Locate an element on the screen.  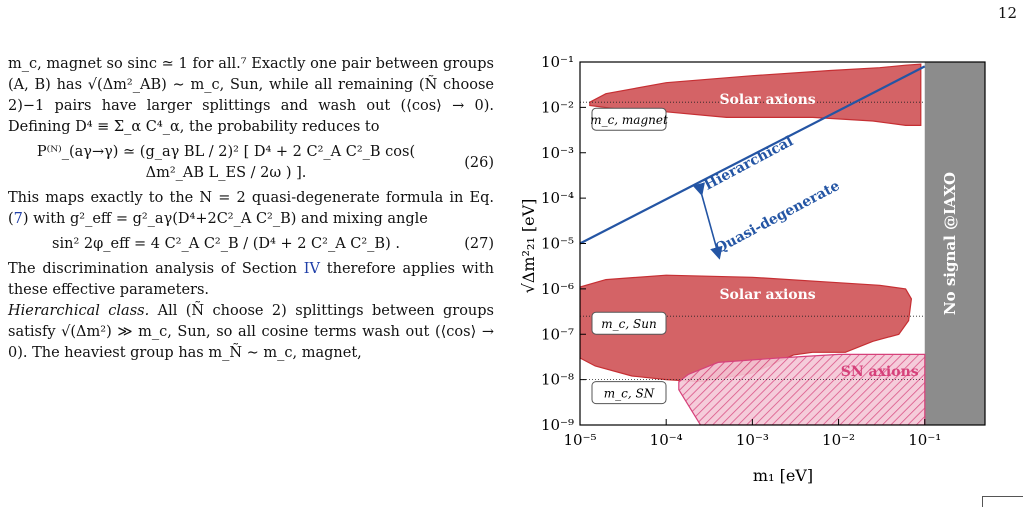
y-tick-label-0: 10⁻⁹ is located at coordinates (557, 425).